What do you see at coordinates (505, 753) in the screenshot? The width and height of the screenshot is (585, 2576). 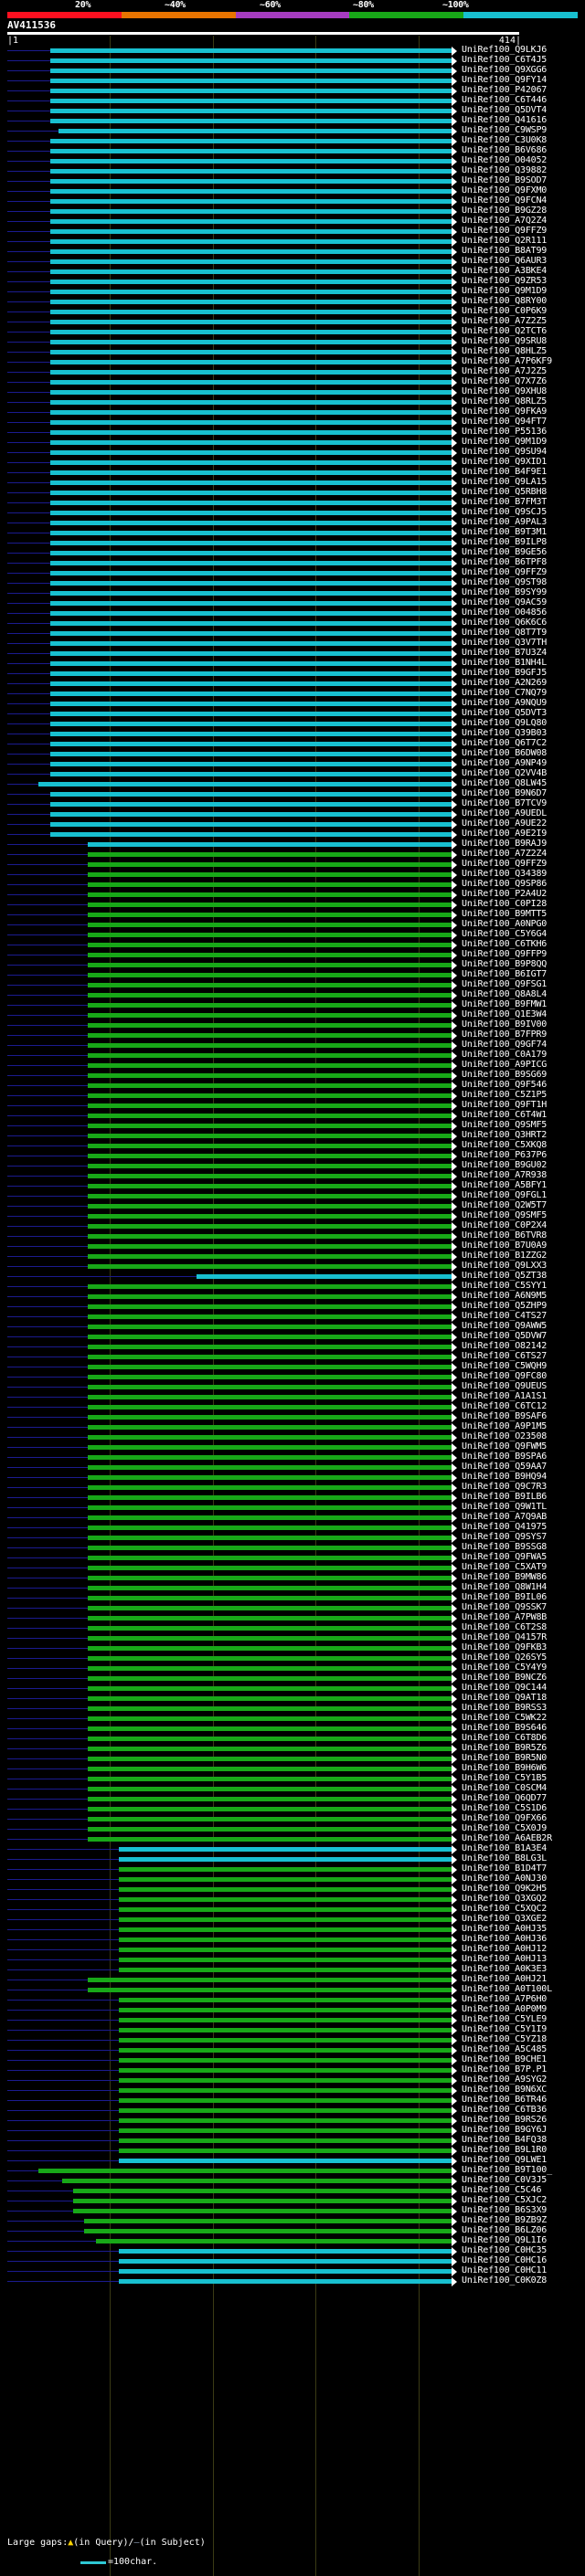 I see `subject-accession-label: UniRef100_B6DW08` at bounding box center [505, 753].